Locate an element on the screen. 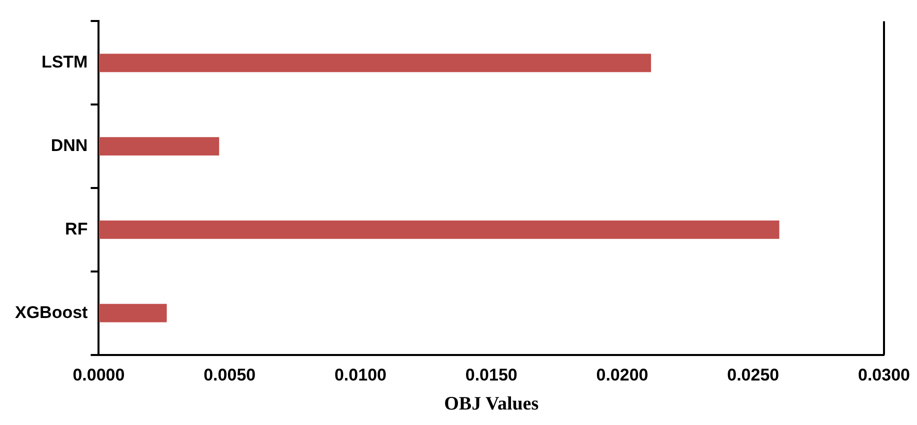  x-tick-label: 0.0250 is located at coordinates (753, 375).